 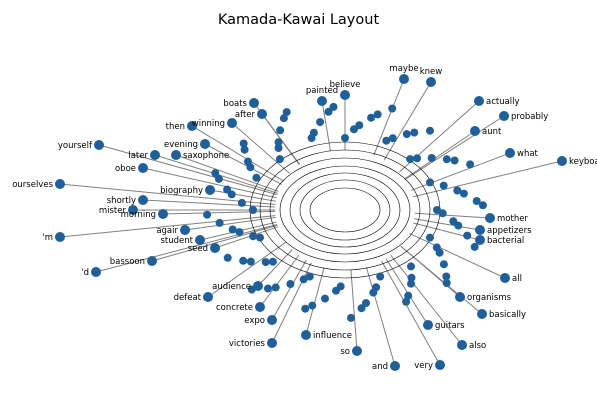 What do you see at coordinates (227, 173) in the screenshot?
I see `edge-saxophone` at bounding box center [227, 173].